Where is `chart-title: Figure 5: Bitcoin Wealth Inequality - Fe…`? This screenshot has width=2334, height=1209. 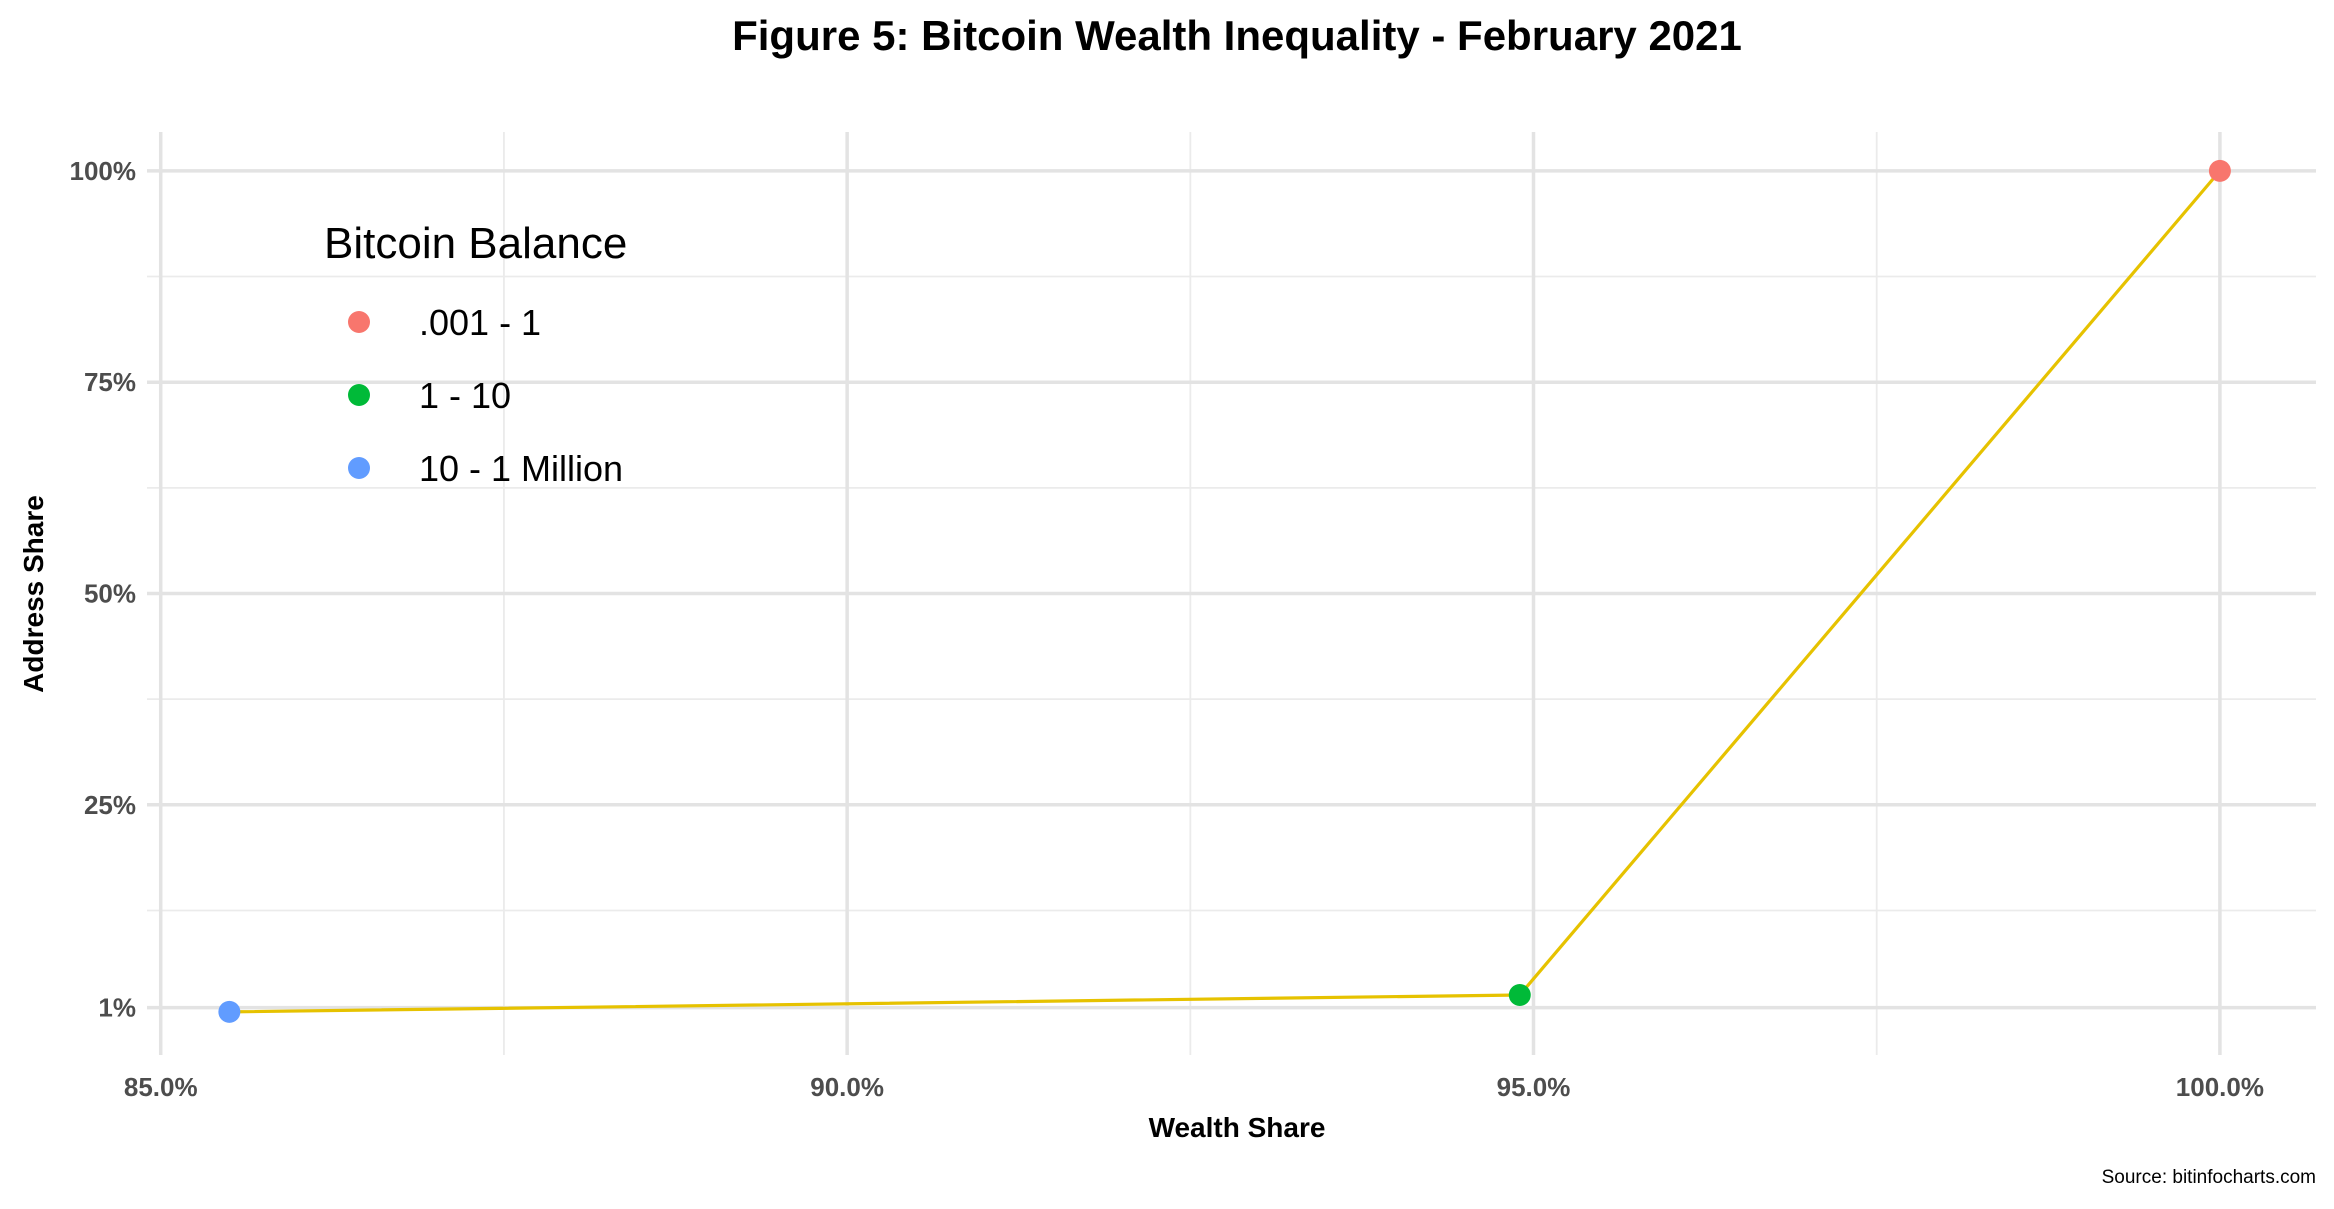
chart-title: Figure 5: Bitcoin Wealth Inequality - Fe… is located at coordinates (1237, 35).